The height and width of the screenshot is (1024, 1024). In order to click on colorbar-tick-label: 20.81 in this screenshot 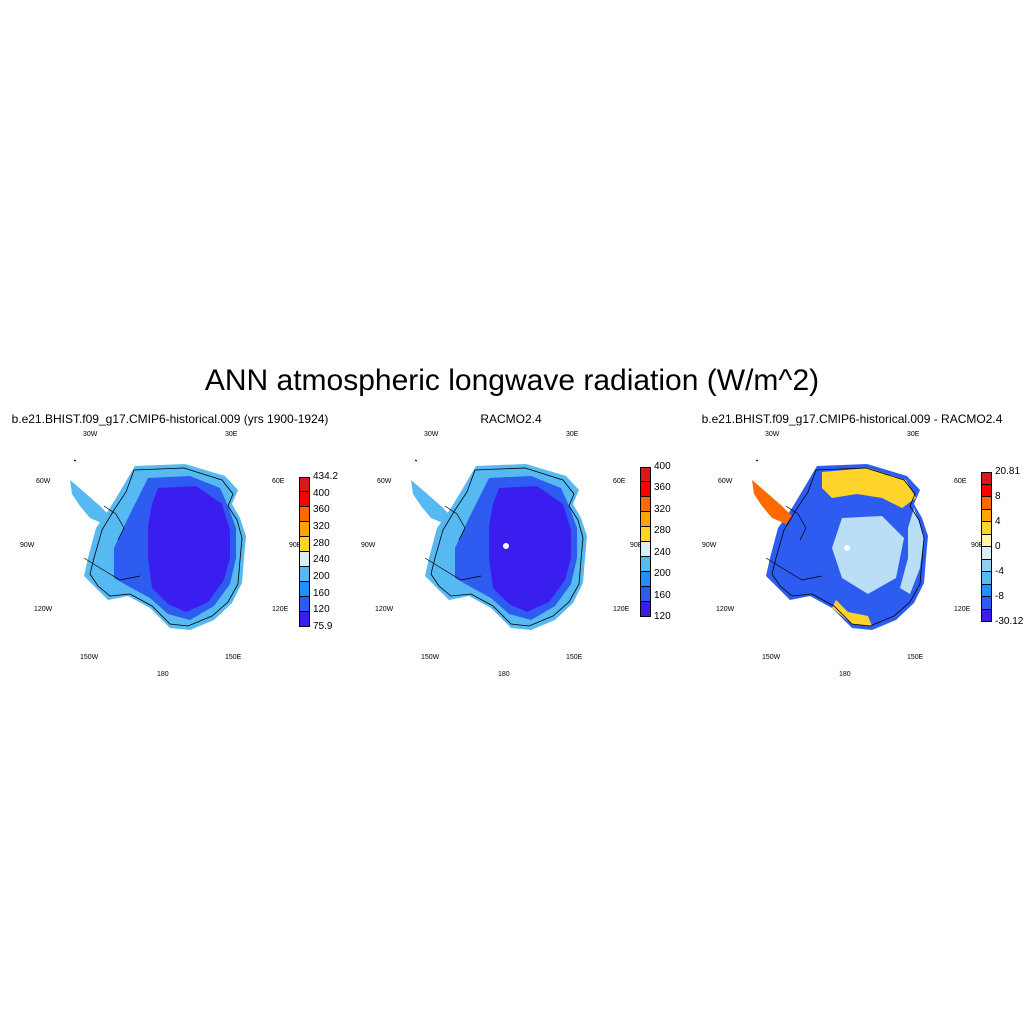, I will do `click(1008, 471)`.